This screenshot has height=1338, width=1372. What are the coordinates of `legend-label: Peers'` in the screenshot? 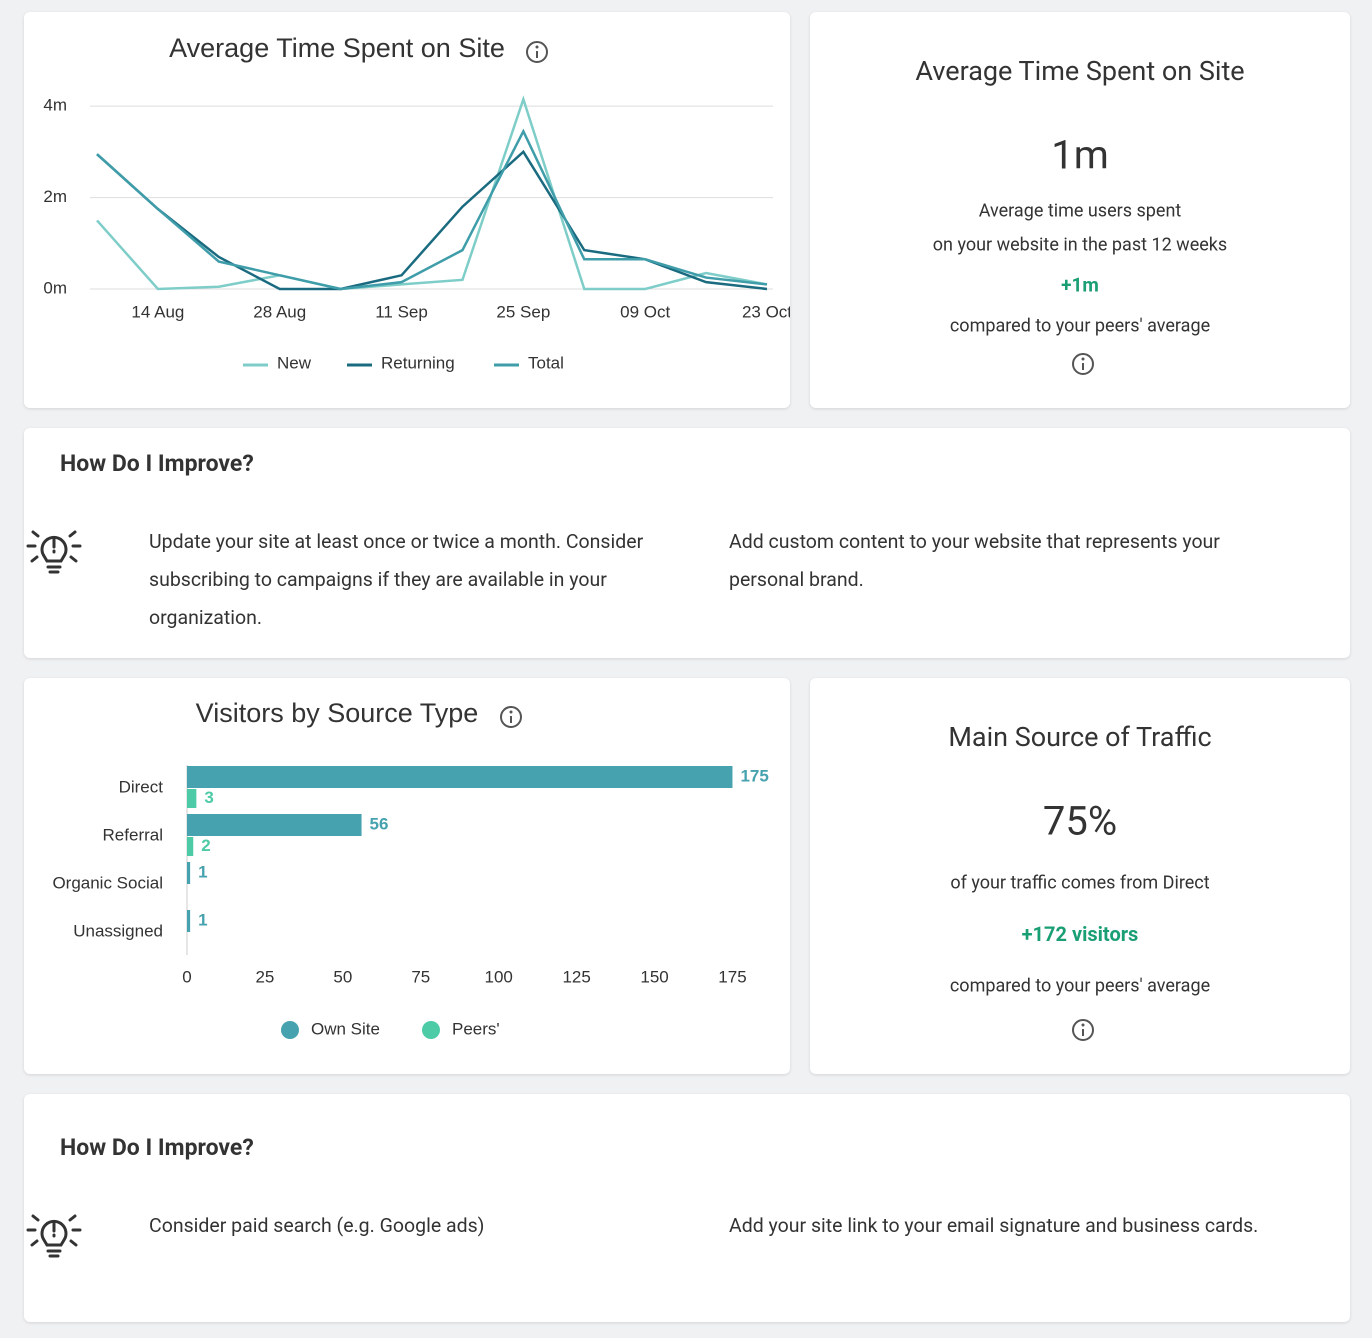 It's located at (476, 1028).